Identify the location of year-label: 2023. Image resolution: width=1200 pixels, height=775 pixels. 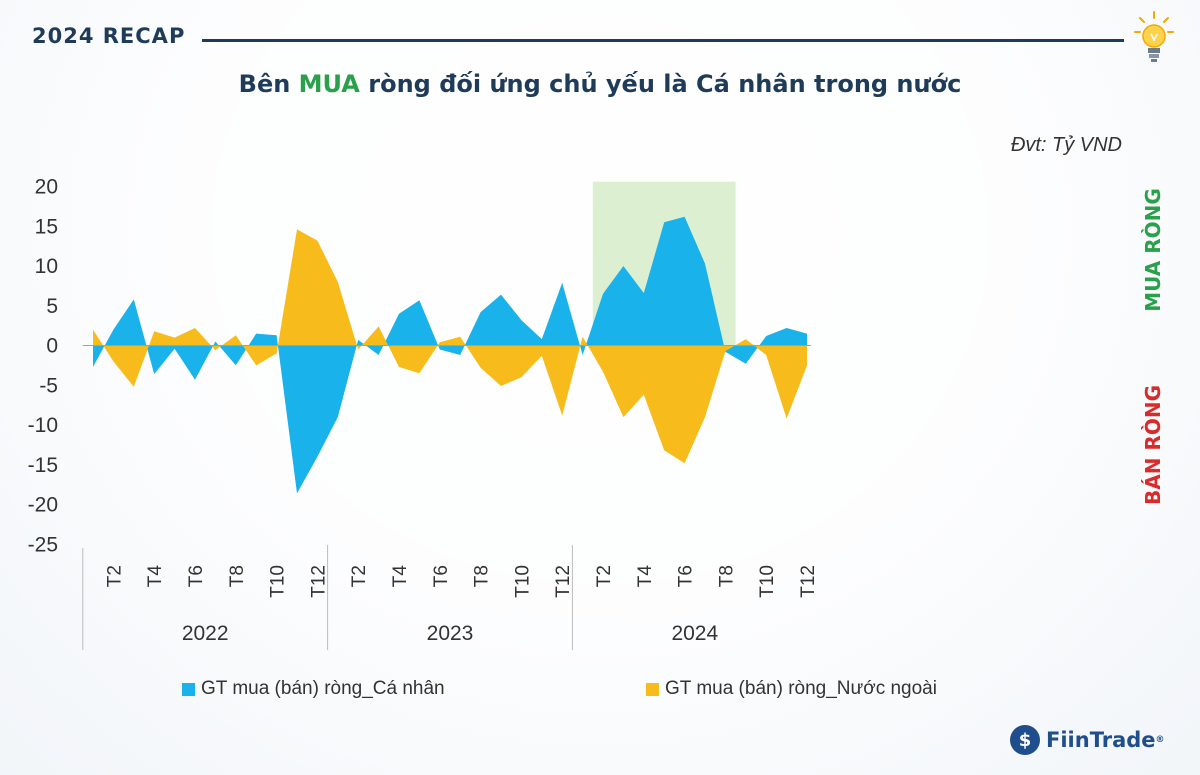
(450, 633).